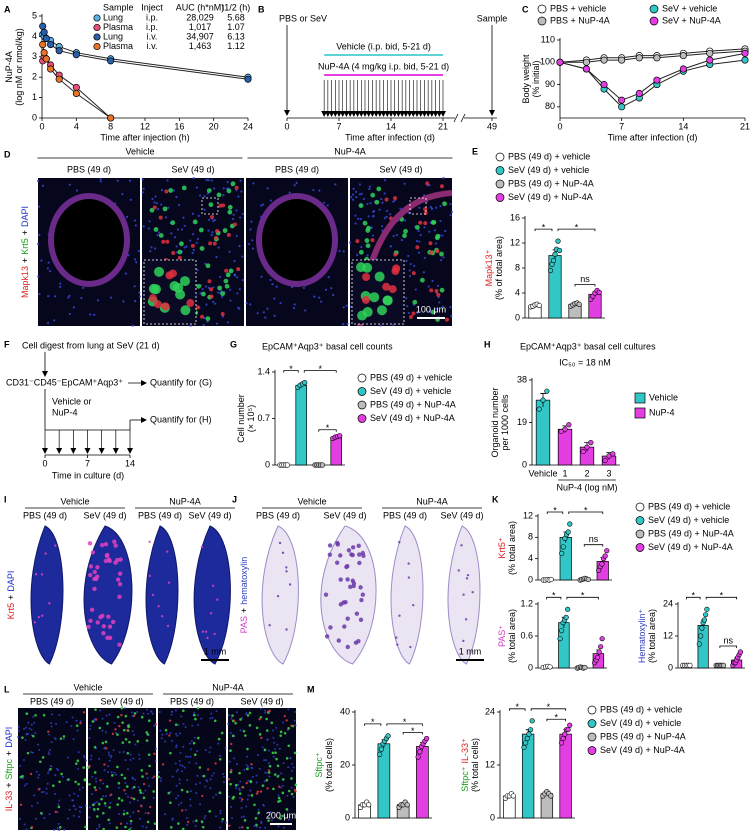  I want to click on legend-marker, so click(362, 391).